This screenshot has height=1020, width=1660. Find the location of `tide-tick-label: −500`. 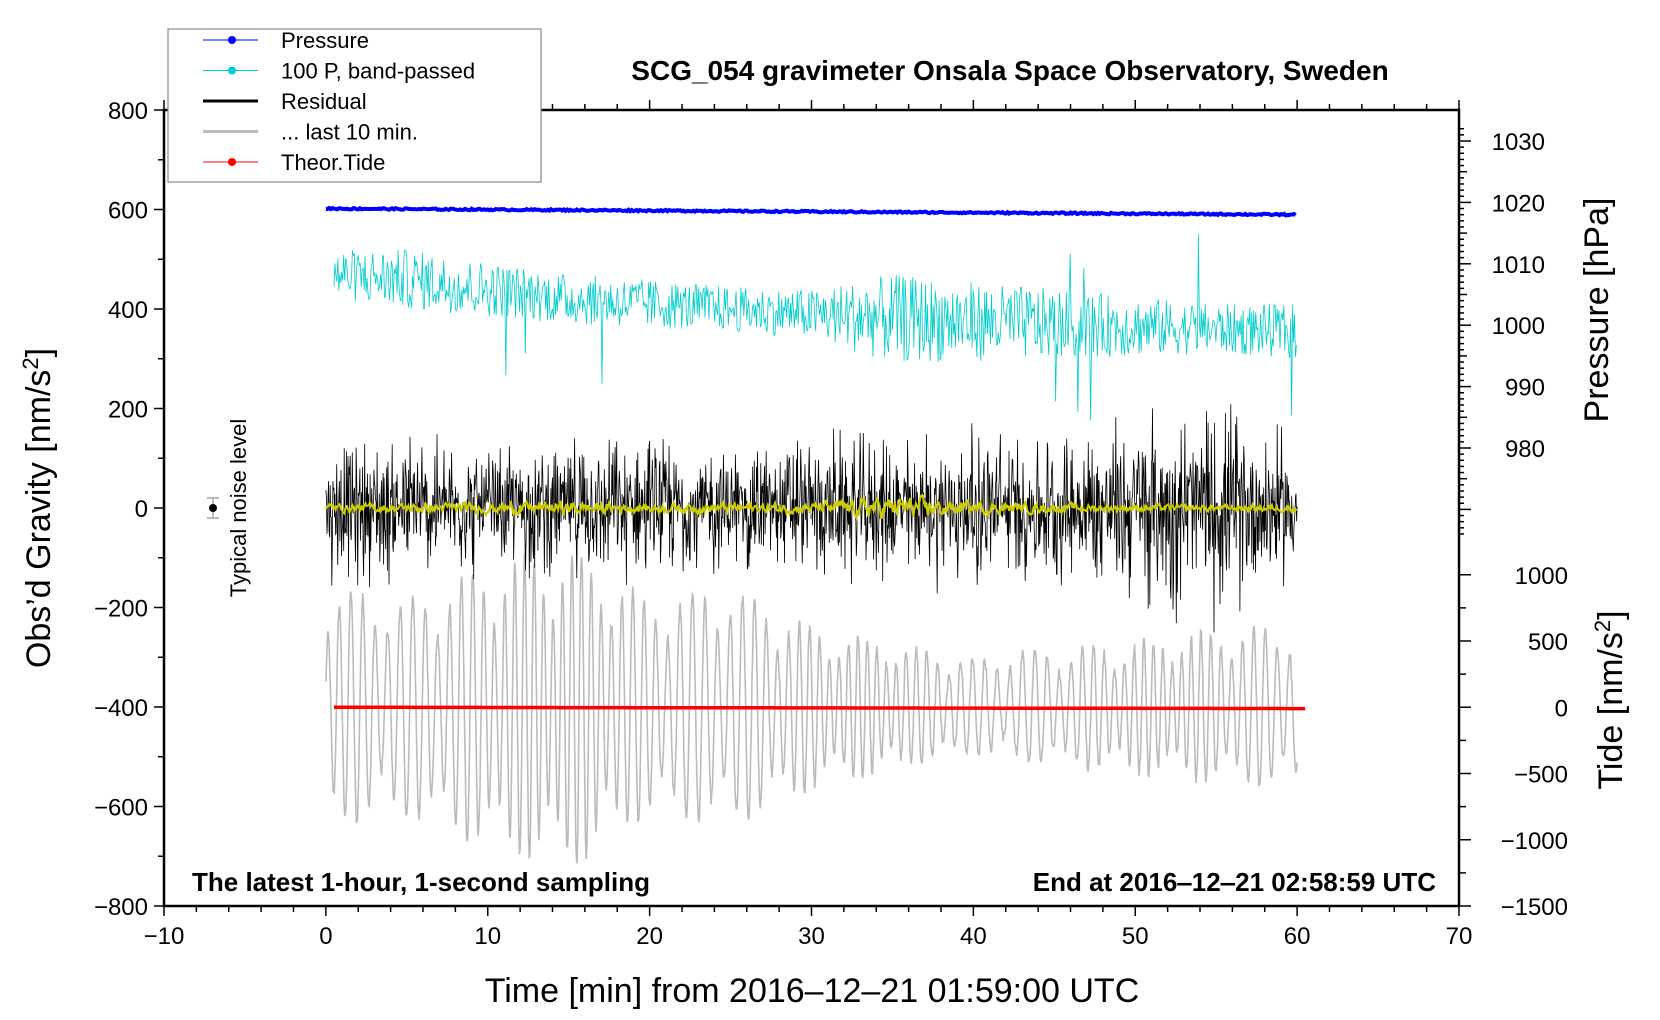

tide-tick-label: −500 is located at coordinates (1541, 775).